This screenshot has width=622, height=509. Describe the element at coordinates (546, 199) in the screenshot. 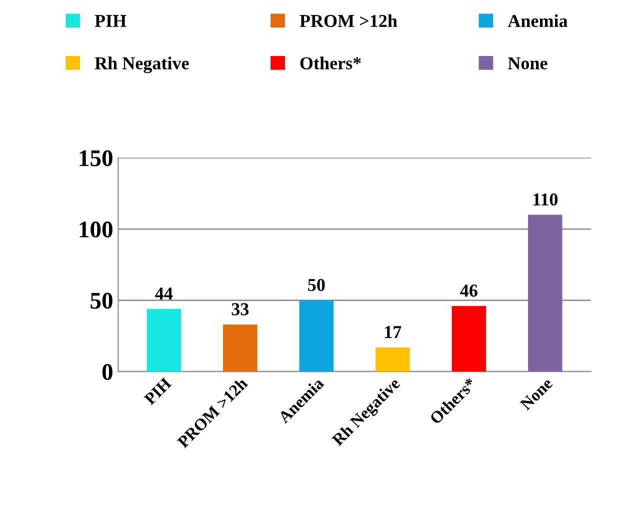

I see `data-label: 110` at that location.